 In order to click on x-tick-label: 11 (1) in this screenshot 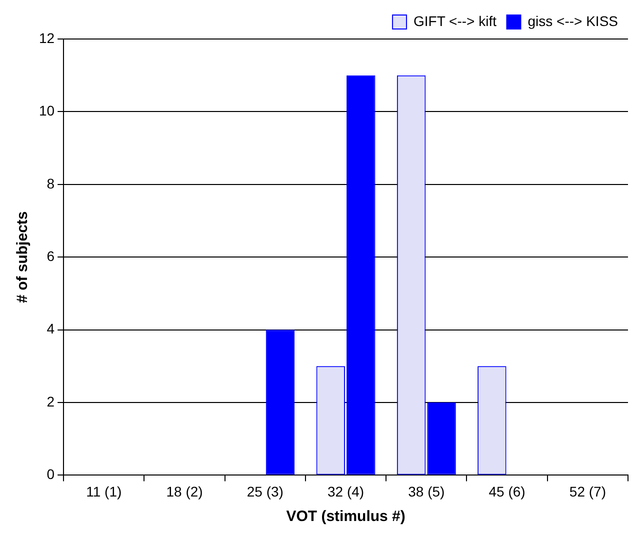, I will do `click(104, 491)`.